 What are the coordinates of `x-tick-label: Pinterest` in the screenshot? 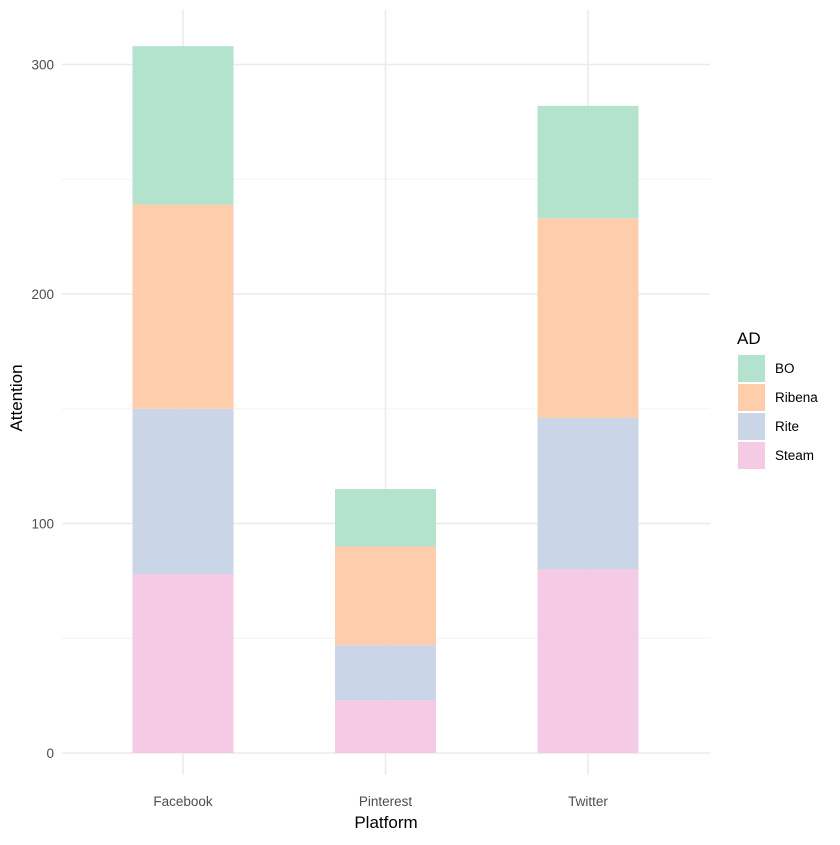 It's located at (386, 801).